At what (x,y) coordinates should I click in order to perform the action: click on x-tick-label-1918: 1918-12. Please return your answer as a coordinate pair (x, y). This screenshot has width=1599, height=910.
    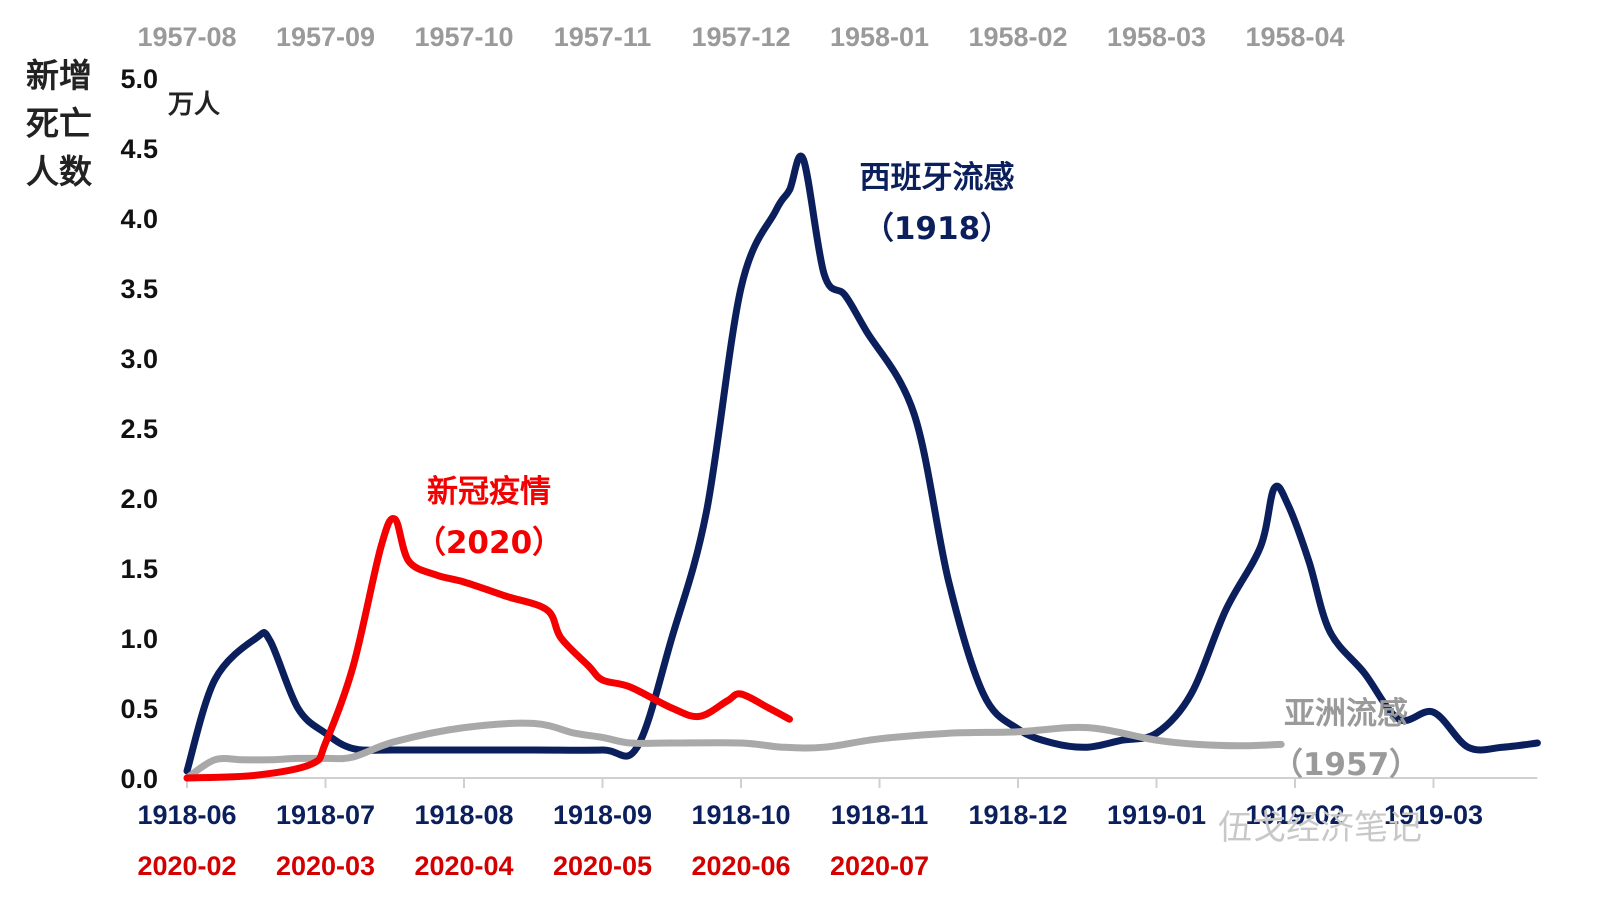
    Looking at the image, I should click on (1017, 815).